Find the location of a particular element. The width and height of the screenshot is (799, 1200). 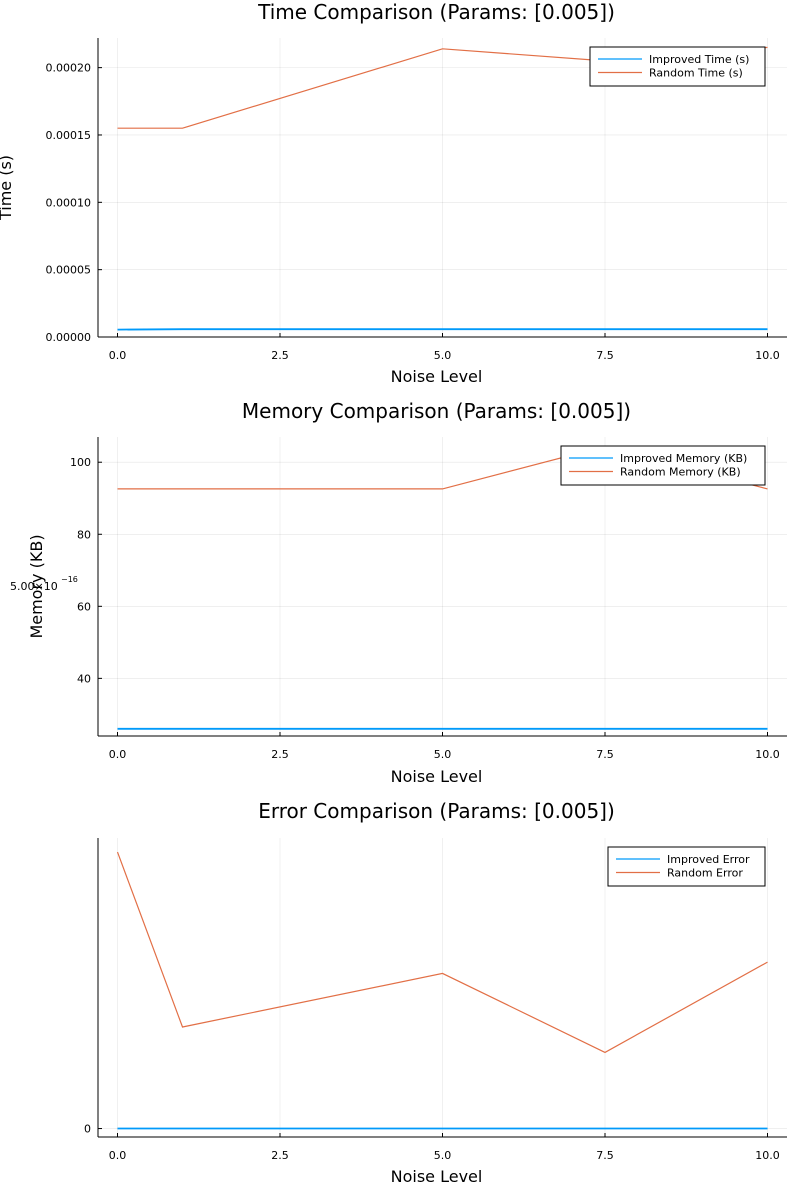

legend-entry-label: Random Error is located at coordinates (705, 873).